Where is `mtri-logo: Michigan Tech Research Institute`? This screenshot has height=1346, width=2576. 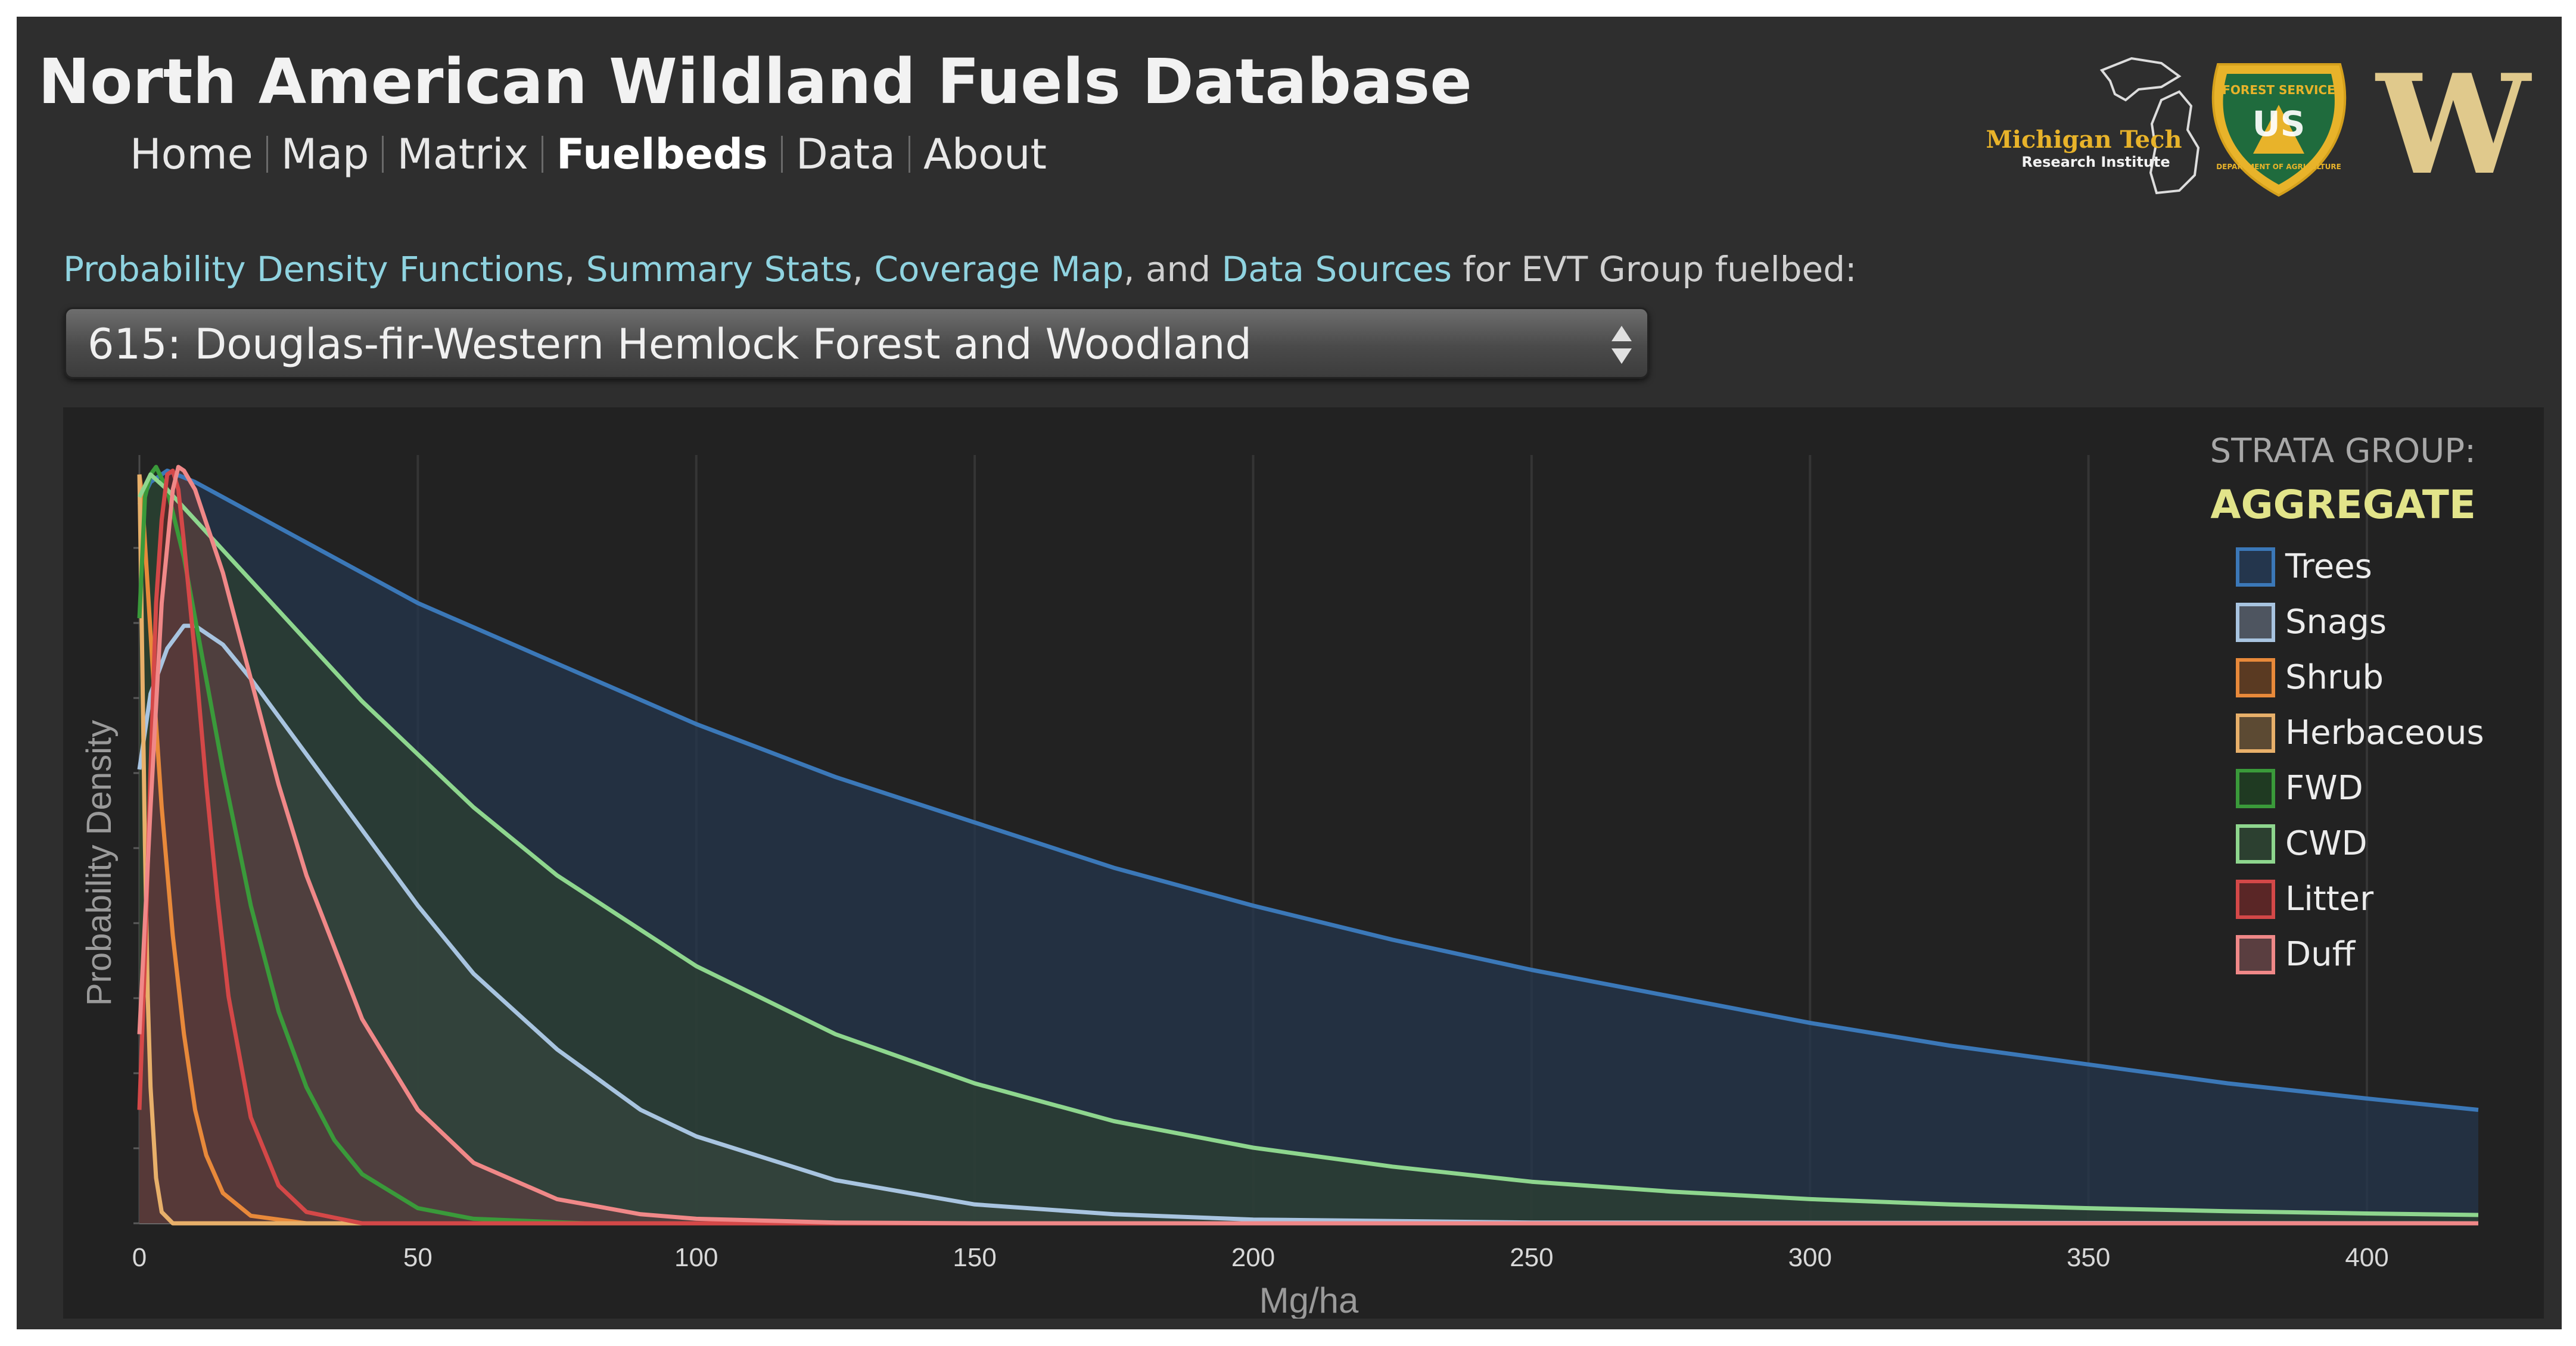 mtri-logo: Michigan Tech Research Institute is located at coordinates (2093, 126).